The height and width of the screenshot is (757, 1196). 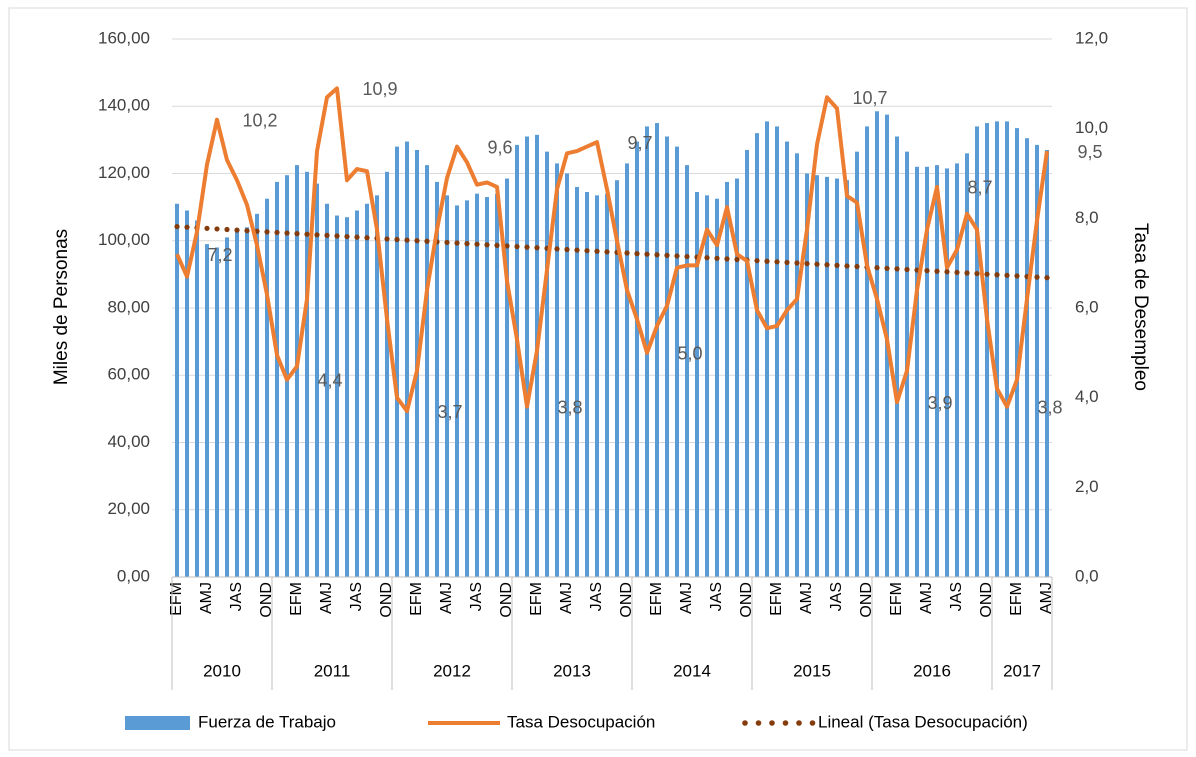 What do you see at coordinates (219, 255) in the screenshot?
I see `data-label: 7,2` at bounding box center [219, 255].